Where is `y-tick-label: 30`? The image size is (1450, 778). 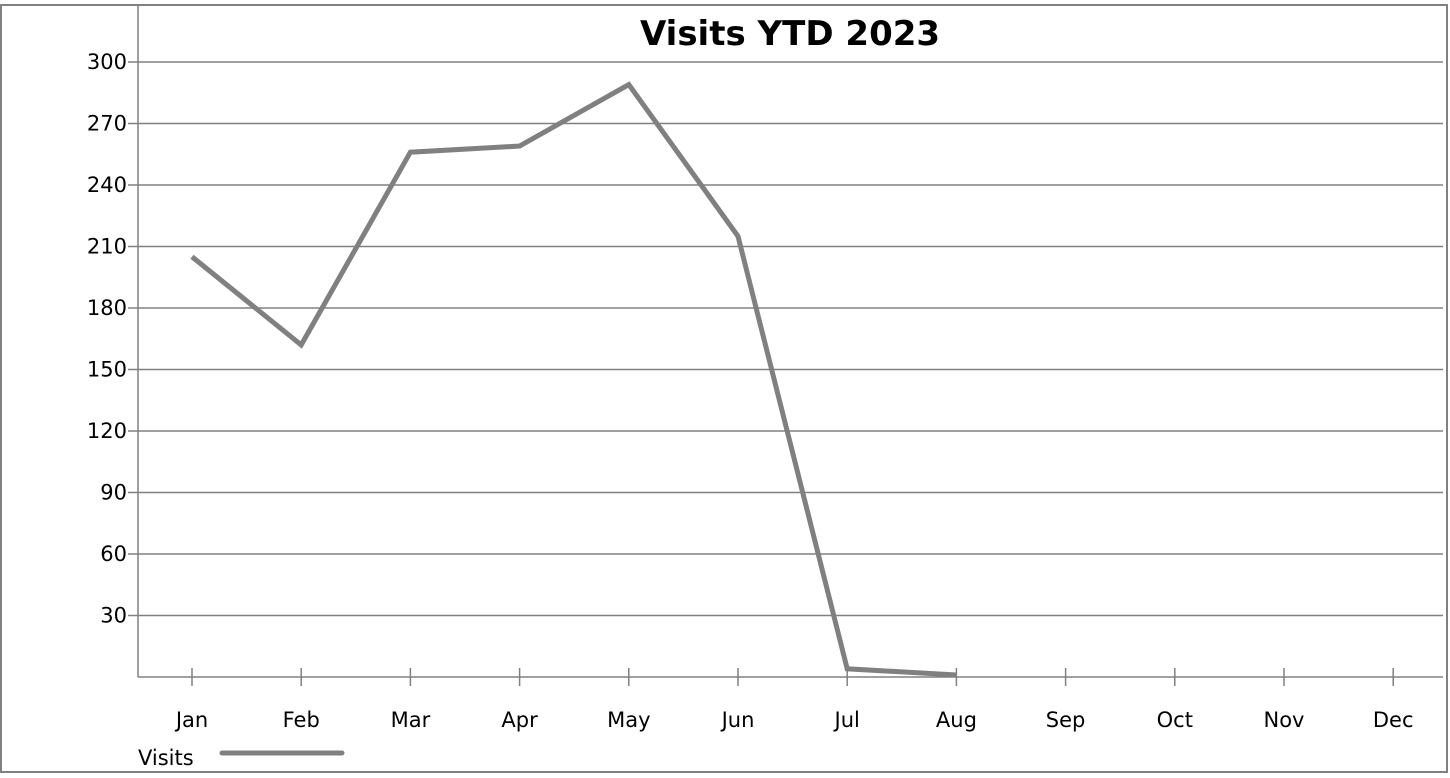
y-tick-label: 30 is located at coordinates (113, 616).